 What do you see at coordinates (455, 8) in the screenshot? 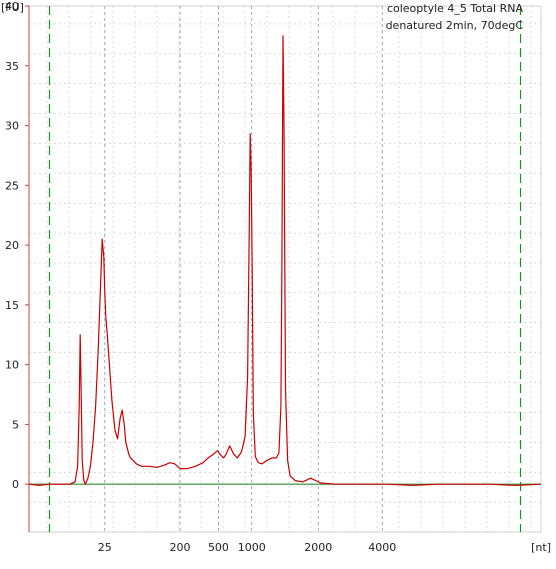
I see `chart-title-line-1: coleoptyle 4_5 Total RNA` at bounding box center [455, 8].